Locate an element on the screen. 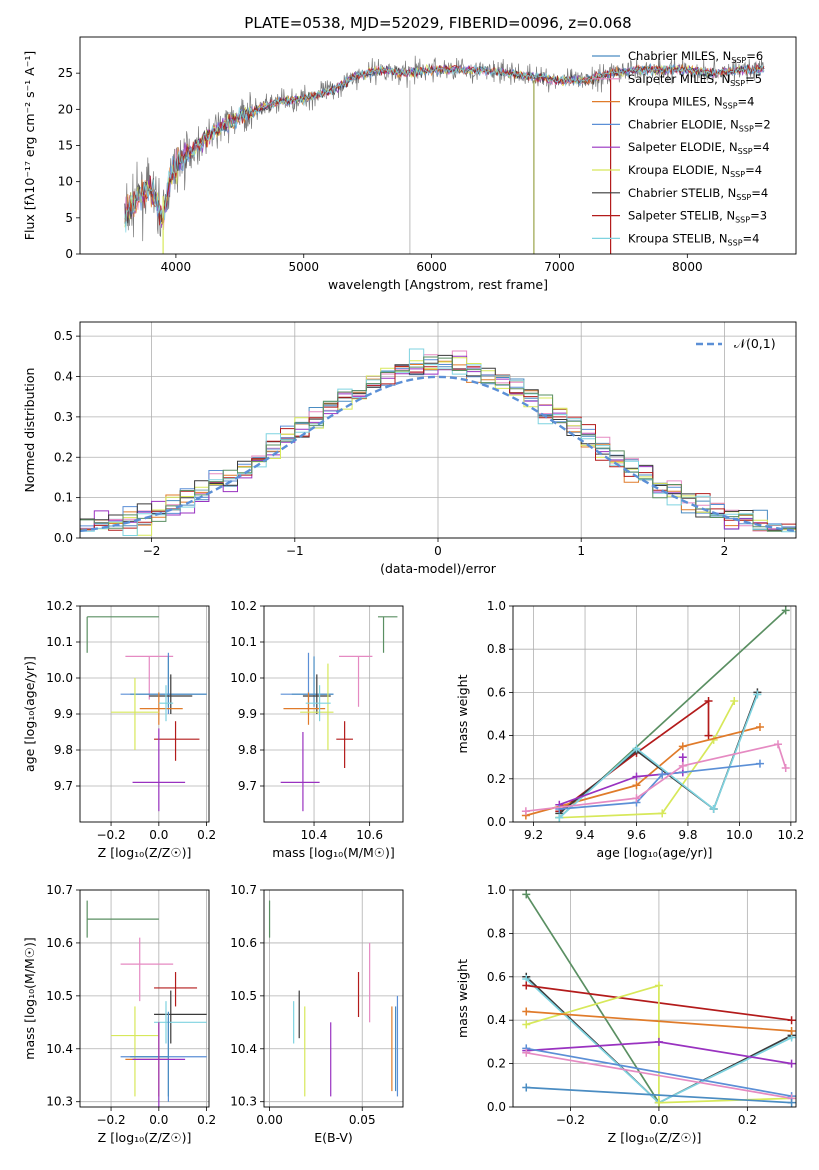 The height and width of the screenshot is (1170, 819). x-axis-label: wavelength [Angstrom, rest frame] is located at coordinates (438, 284).